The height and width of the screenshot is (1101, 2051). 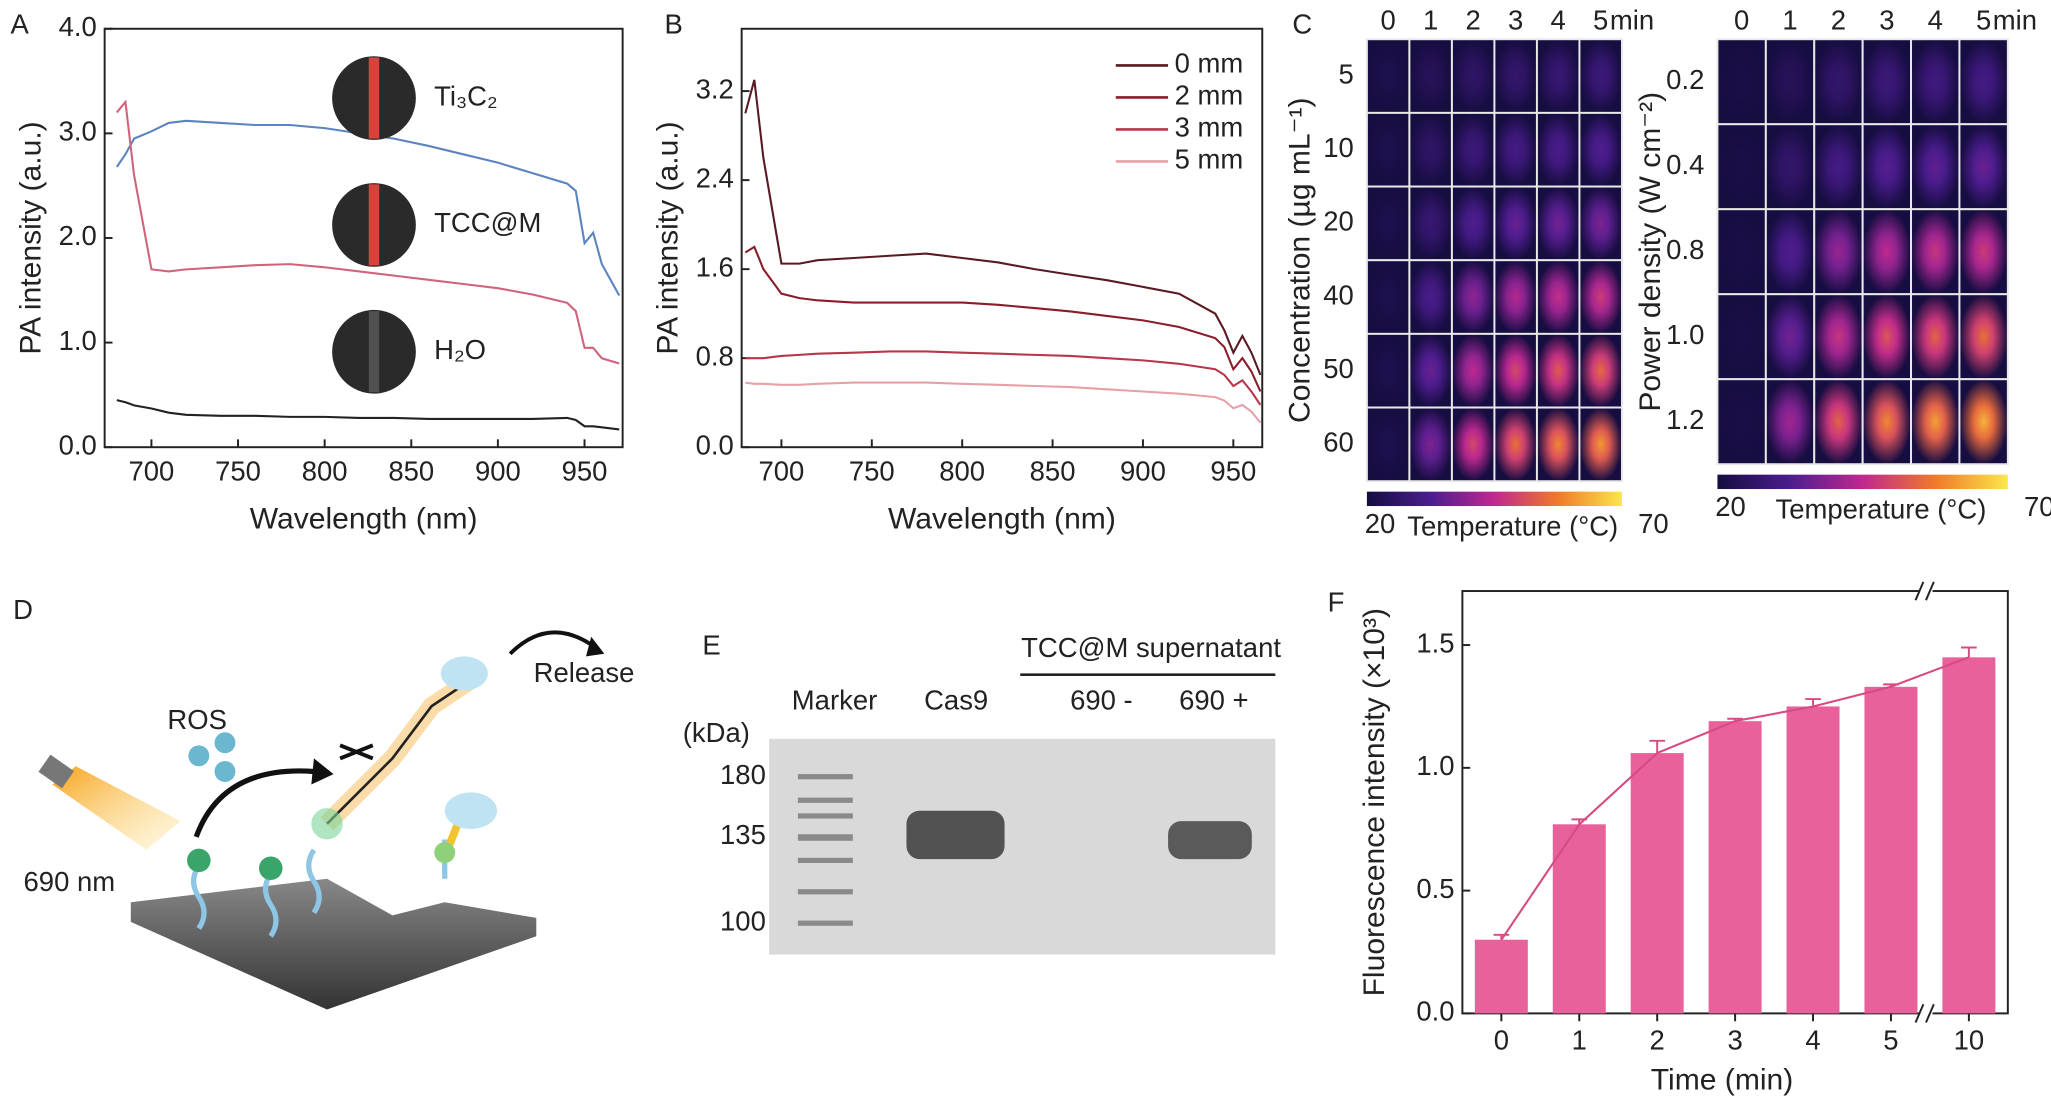 I want to click on x-axis-label: Time (min), so click(x=1722, y=1079).